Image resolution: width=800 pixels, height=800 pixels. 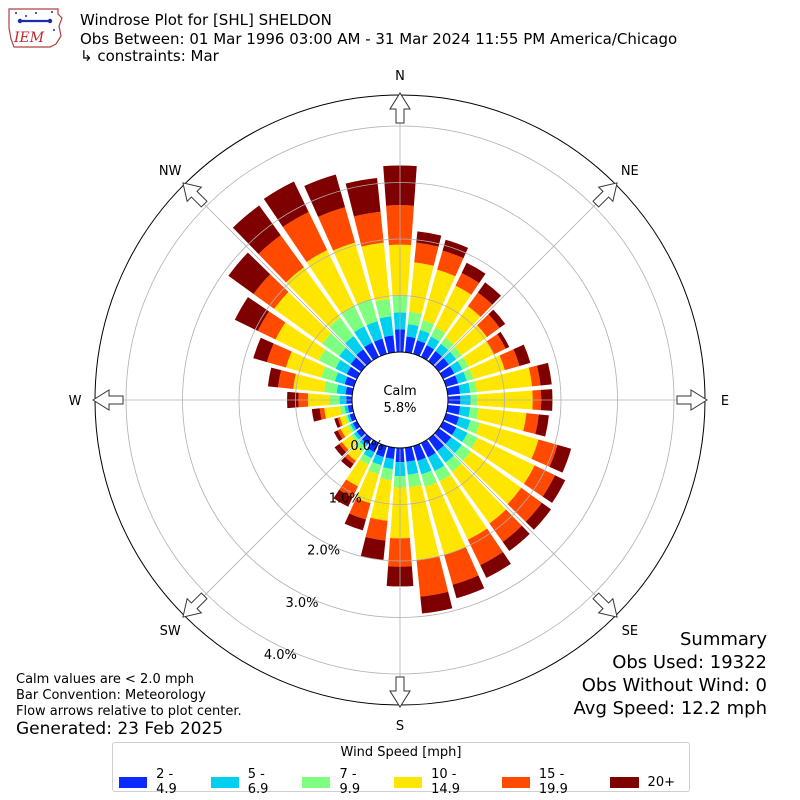 I want to click on logo-text: IEM, so click(x=29, y=38).